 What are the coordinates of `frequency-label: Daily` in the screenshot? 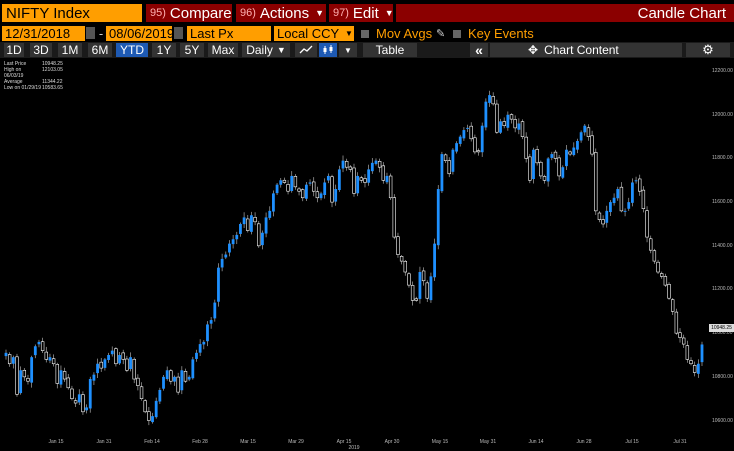 It's located at (259, 50).